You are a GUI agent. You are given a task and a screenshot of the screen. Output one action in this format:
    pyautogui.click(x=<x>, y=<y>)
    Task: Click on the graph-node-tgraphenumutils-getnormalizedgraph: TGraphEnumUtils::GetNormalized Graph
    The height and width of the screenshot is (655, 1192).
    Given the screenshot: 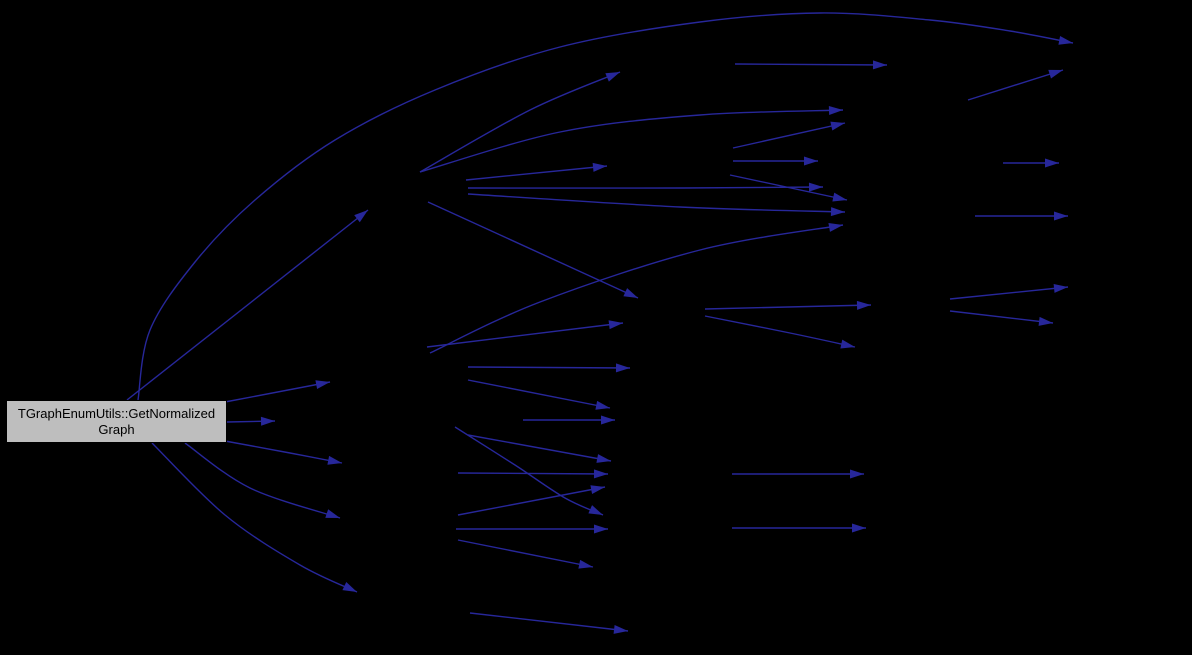 What is the action you would take?
    pyautogui.click(x=116, y=421)
    